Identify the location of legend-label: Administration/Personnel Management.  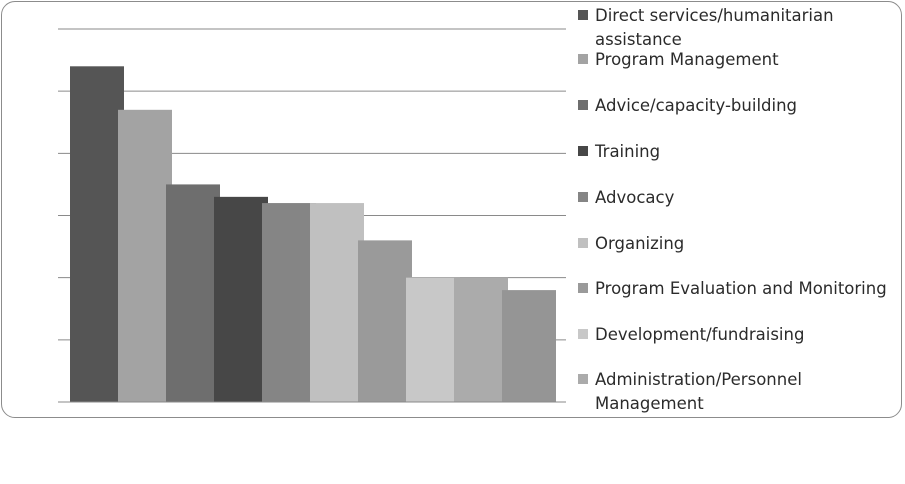
(698, 391).